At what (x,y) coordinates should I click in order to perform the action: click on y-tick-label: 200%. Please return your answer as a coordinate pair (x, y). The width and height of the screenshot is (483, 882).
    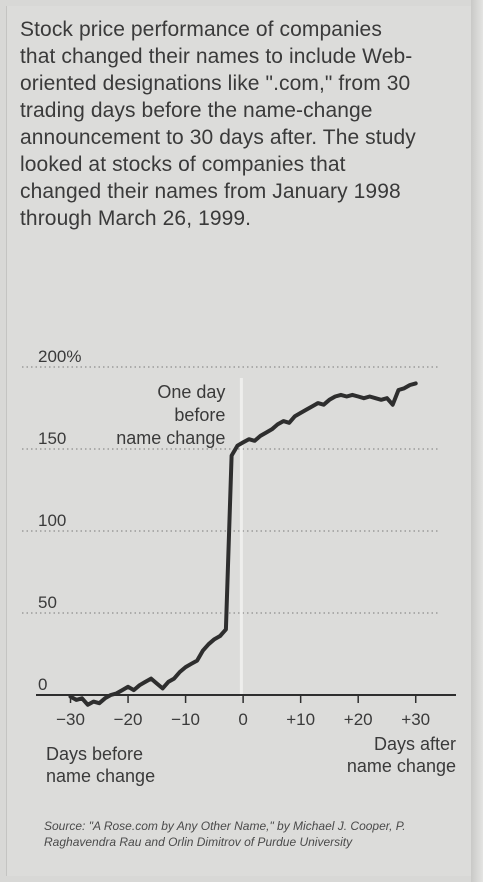
    Looking at the image, I should click on (59, 356).